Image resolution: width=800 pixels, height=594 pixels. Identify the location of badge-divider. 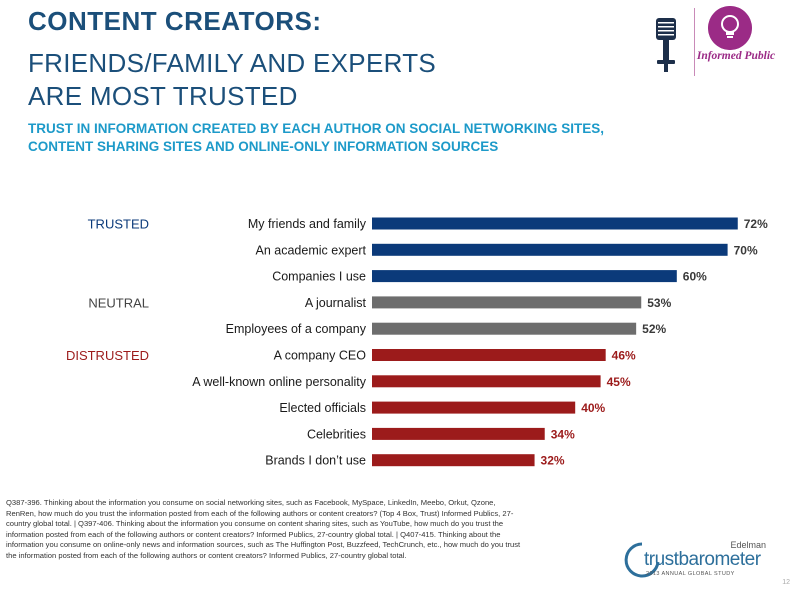
(694, 42).